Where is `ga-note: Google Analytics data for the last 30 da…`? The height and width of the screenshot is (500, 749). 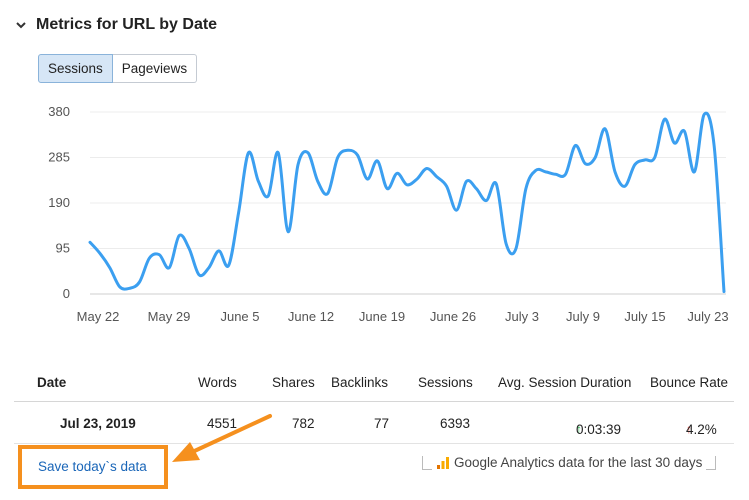
ga-note: Google Analytics data for the last 30 da… is located at coordinates (569, 462).